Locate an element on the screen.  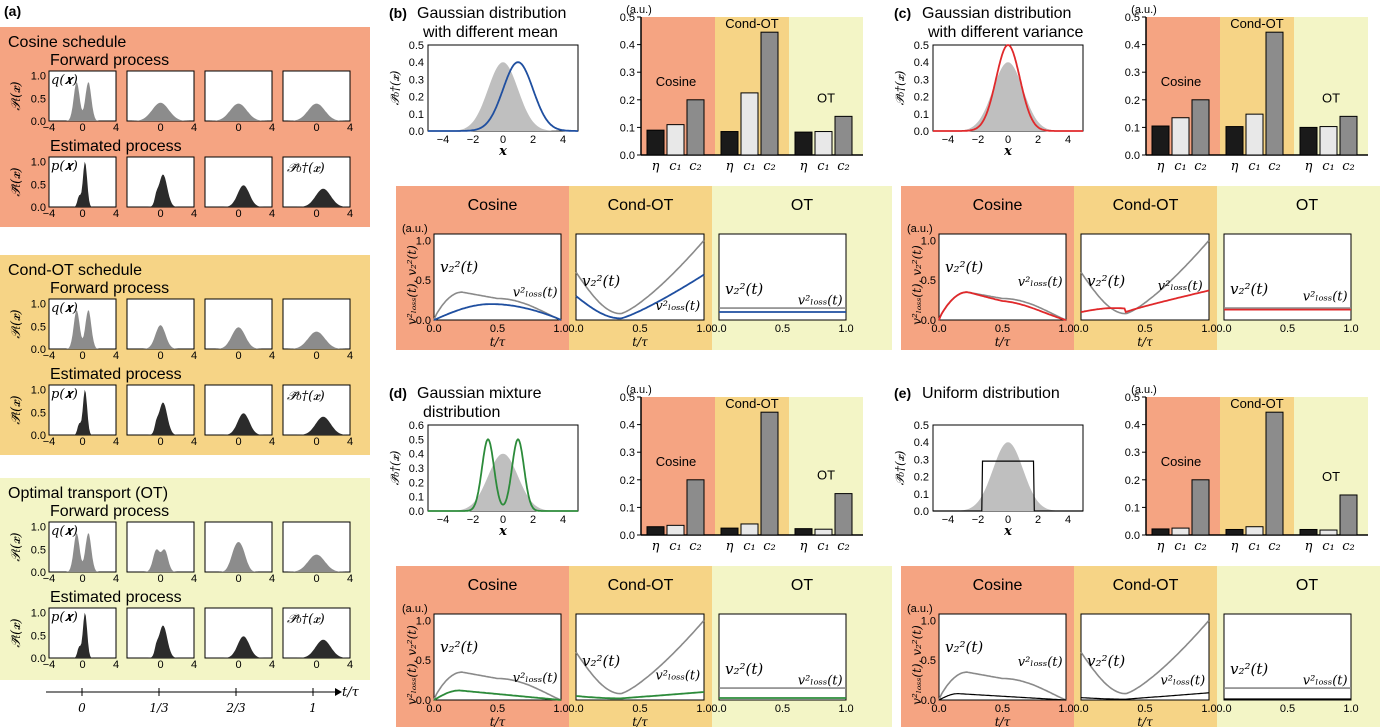
dist-ytick: 0.5 is located at coordinates (416, 440).